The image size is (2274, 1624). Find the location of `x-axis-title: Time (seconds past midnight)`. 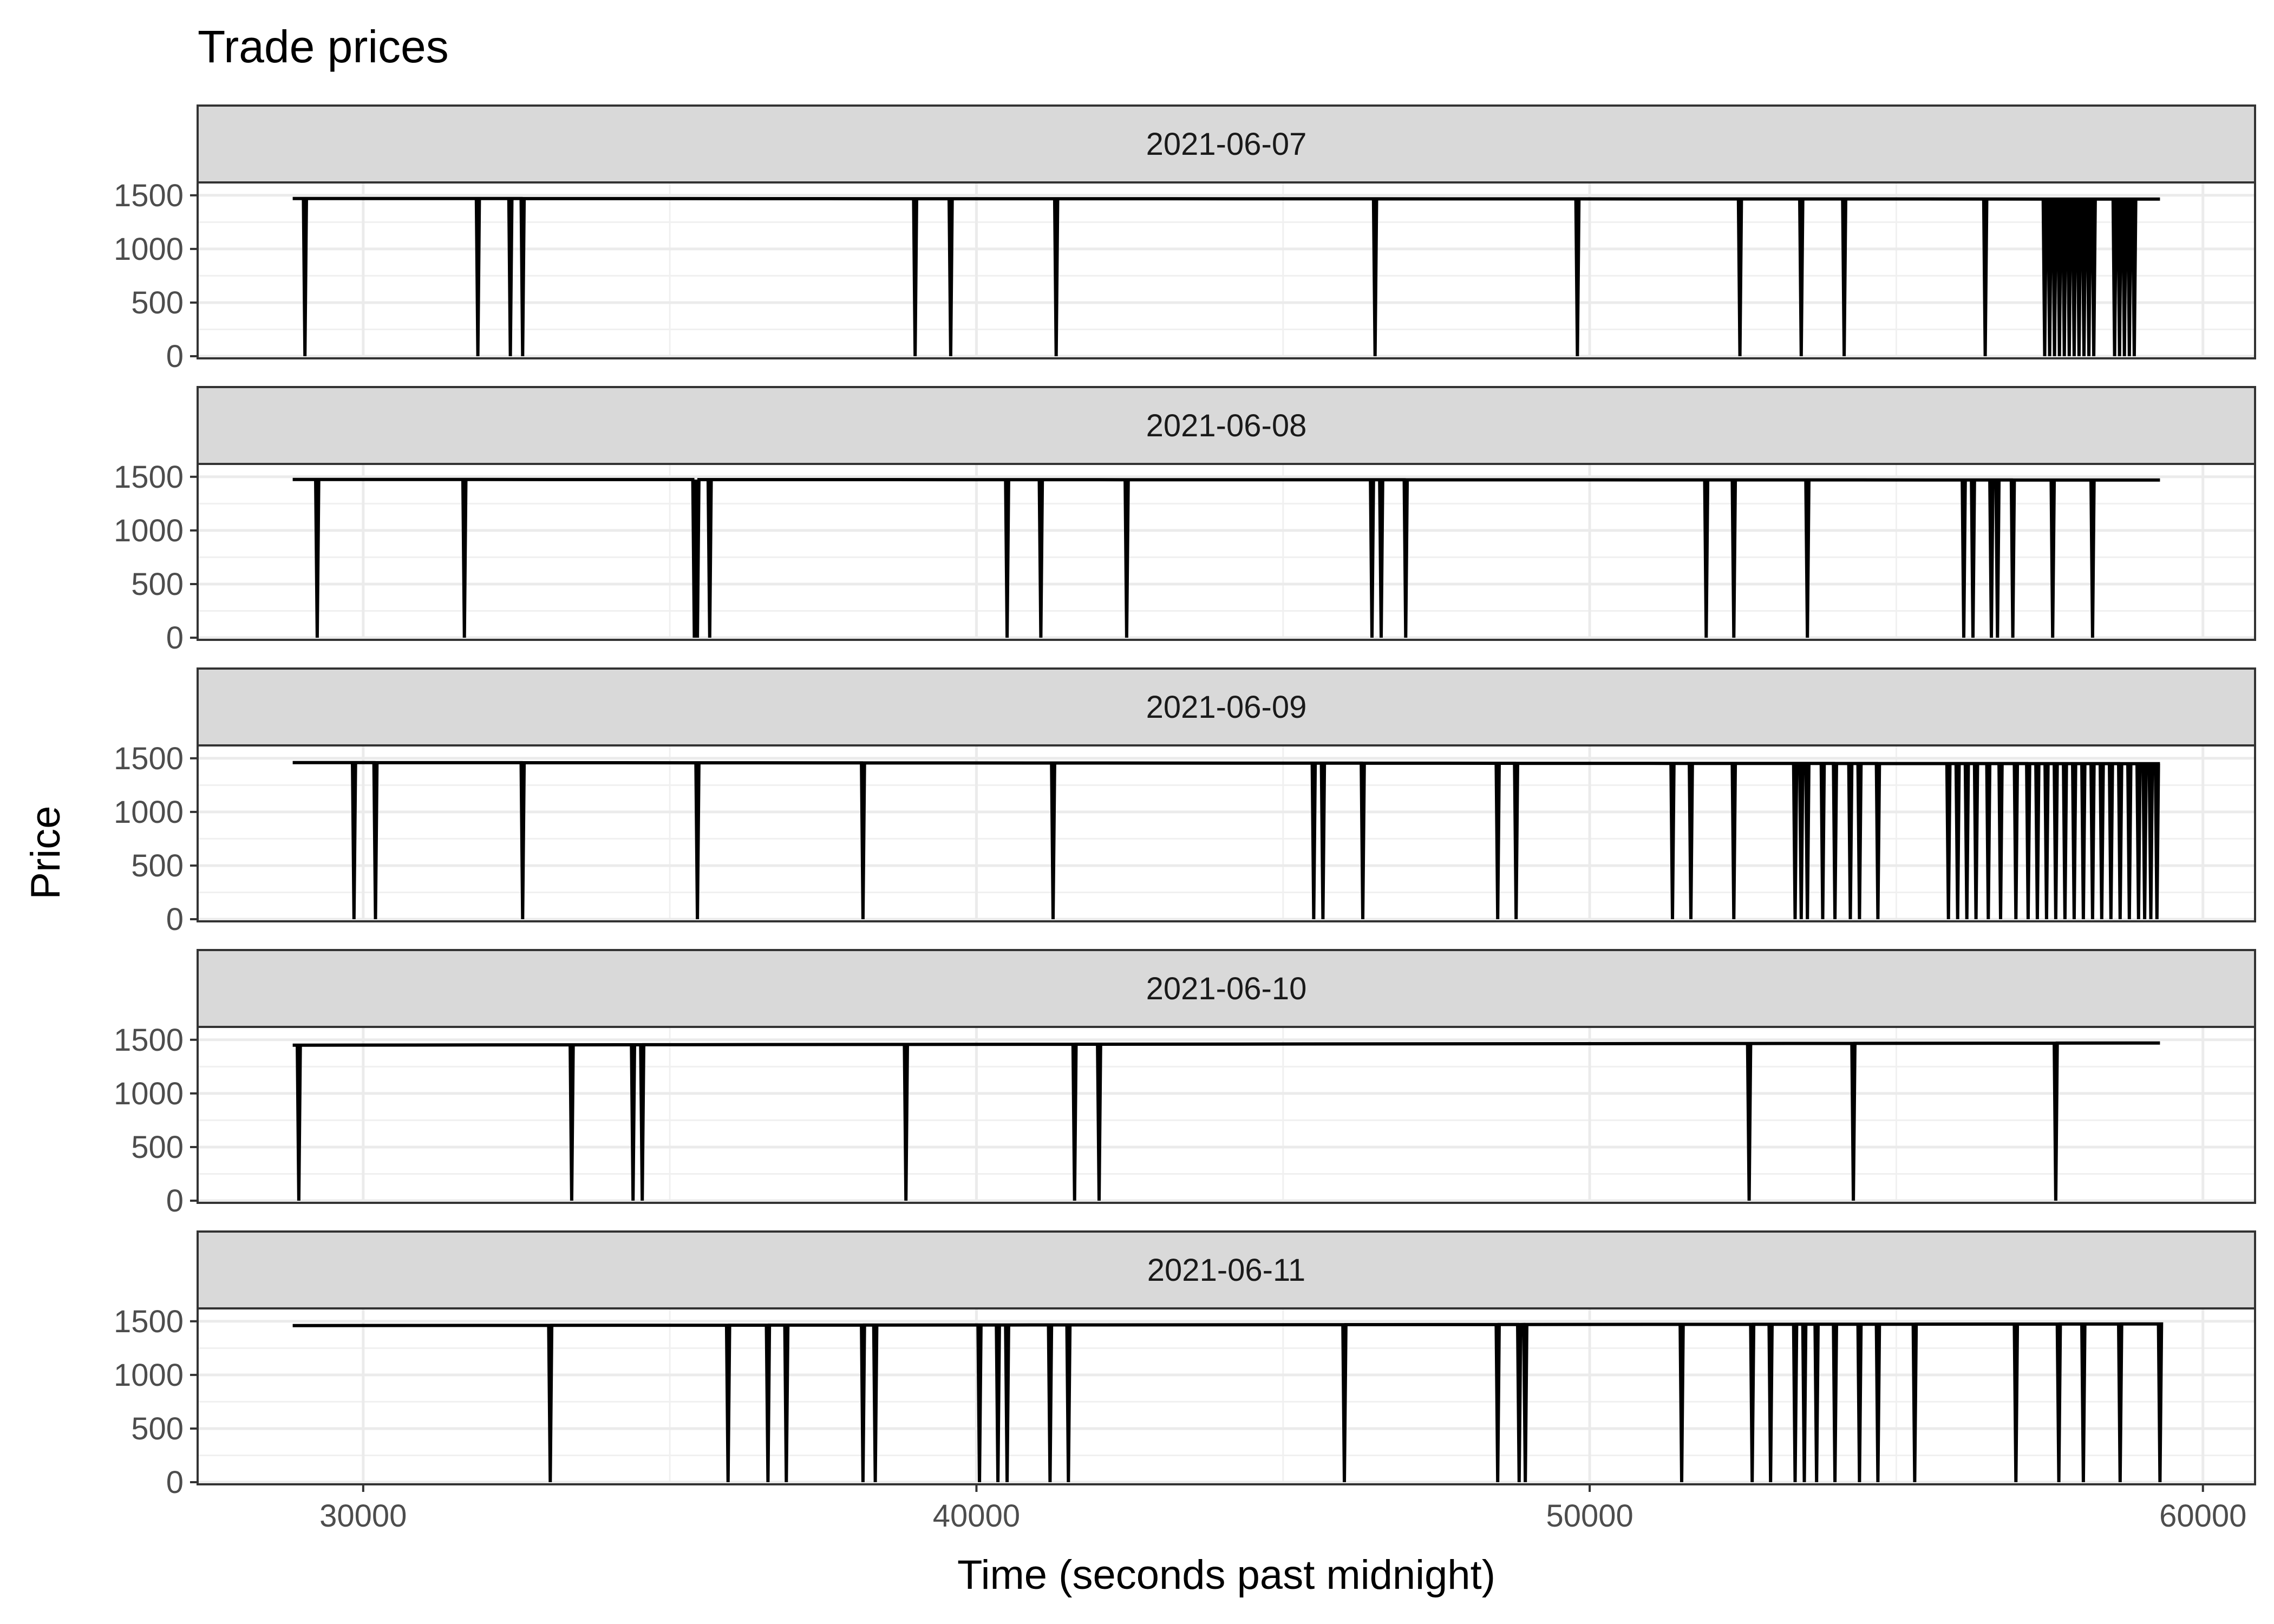

x-axis-title: Time (seconds past midnight) is located at coordinates (1226, 1575).